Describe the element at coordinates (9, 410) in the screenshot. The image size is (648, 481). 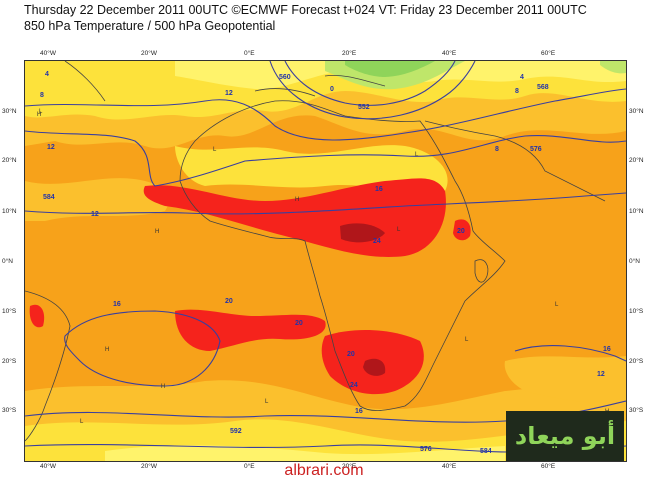
I see `lat-label-left: 30°S` at that location.